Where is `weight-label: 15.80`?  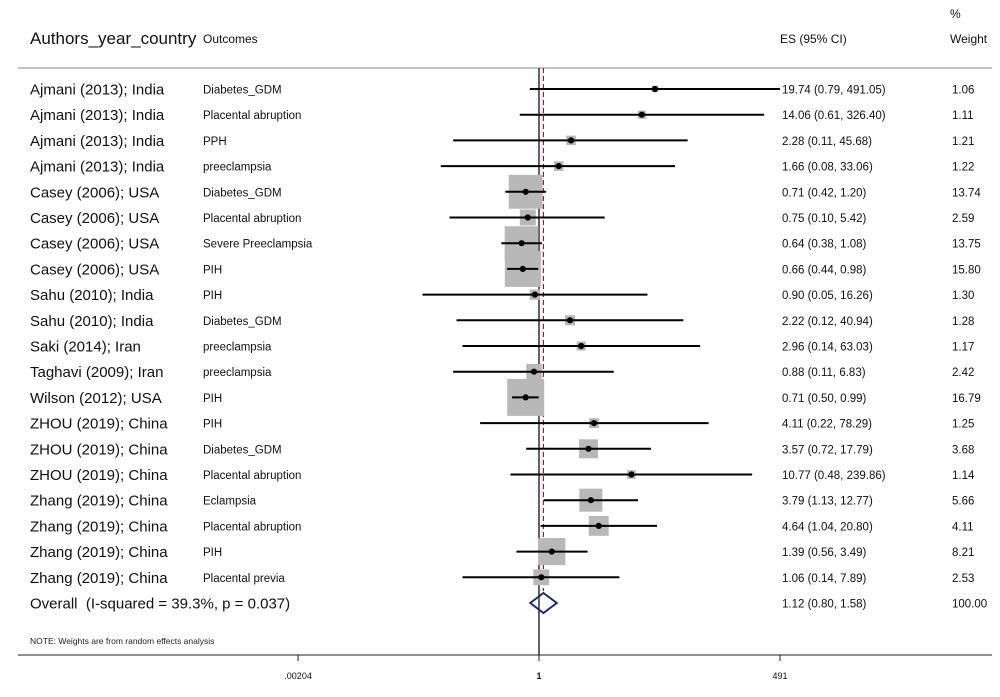 weight-label: 15.80 is located at coordinates (966, 270).